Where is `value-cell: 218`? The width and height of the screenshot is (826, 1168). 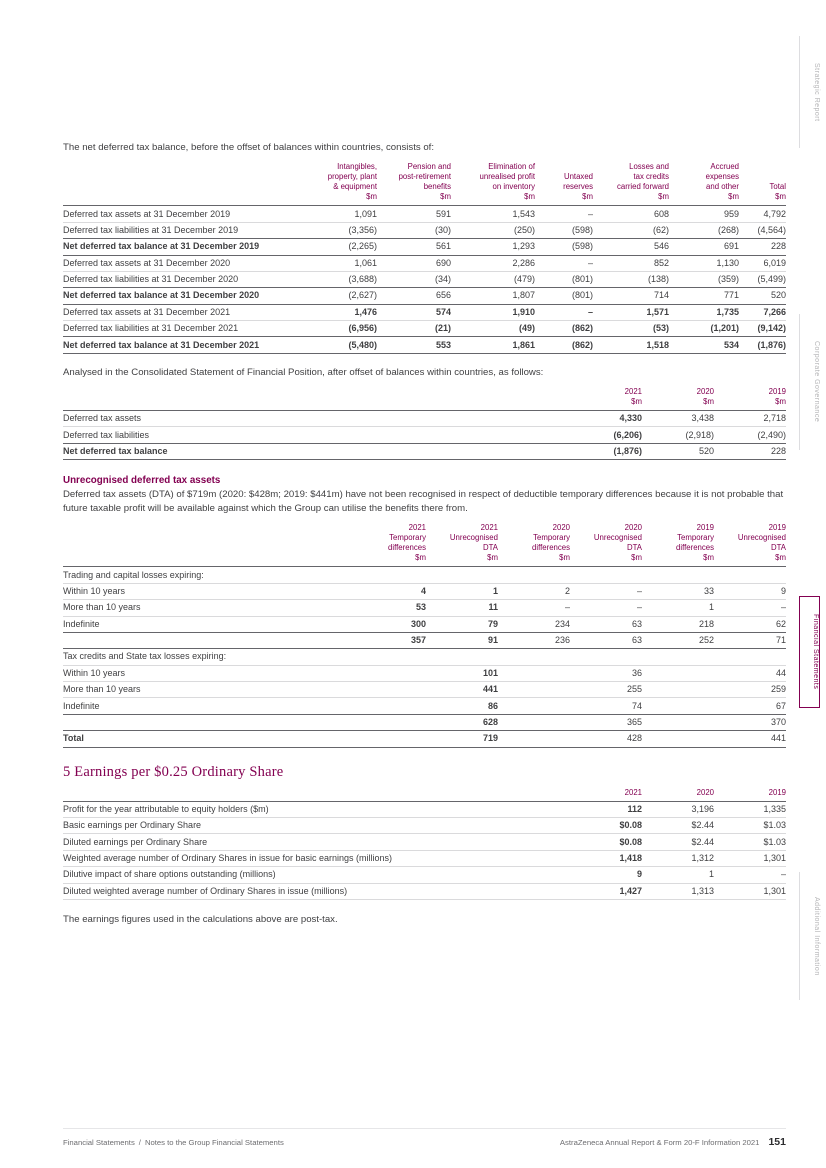 value-cell: 218 is located at coordinates (678, 624).